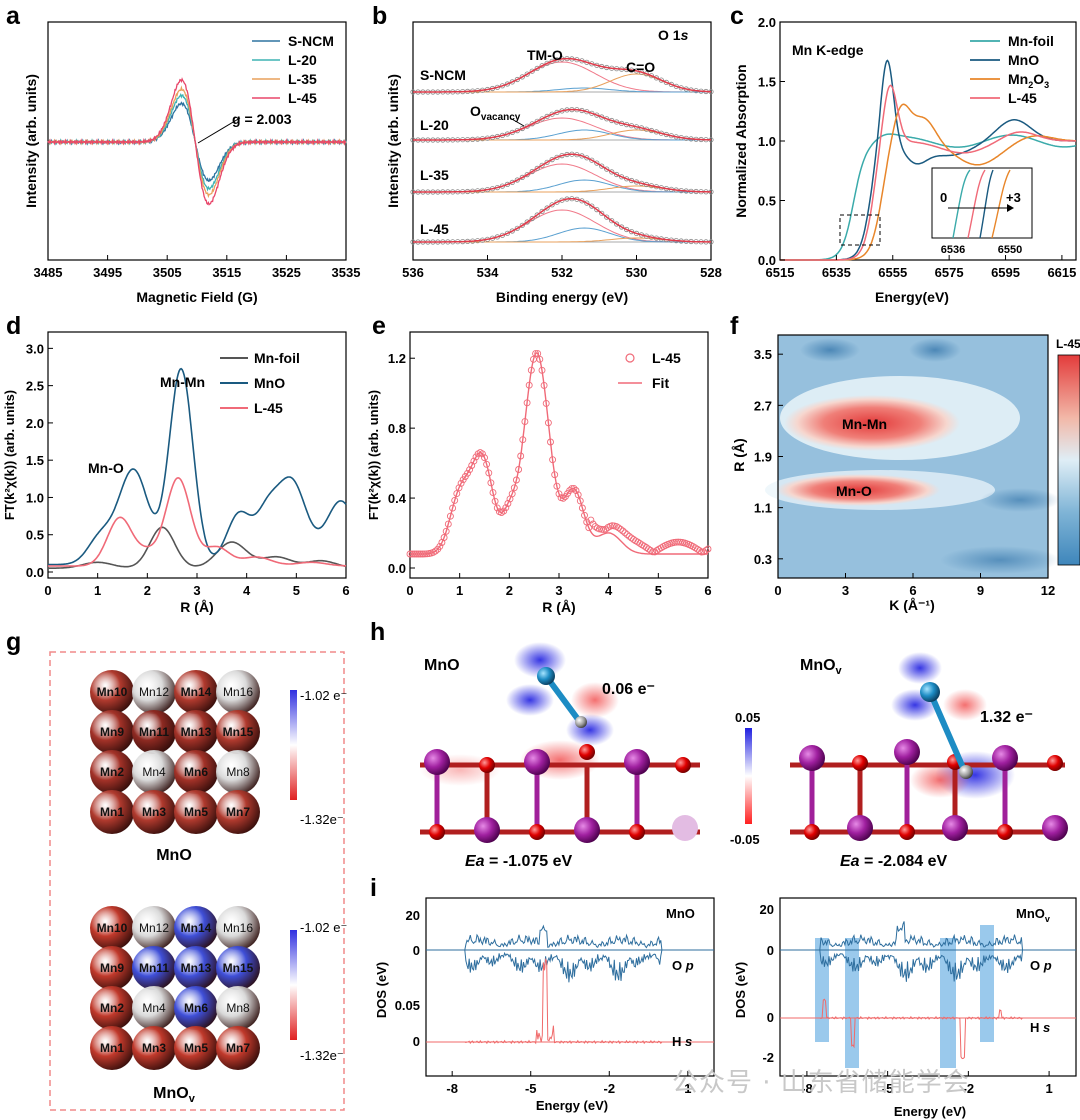 The image size is (1080, 1120). I want to click on panel-c-xlabel: Energy(eV), so click(912, 297).